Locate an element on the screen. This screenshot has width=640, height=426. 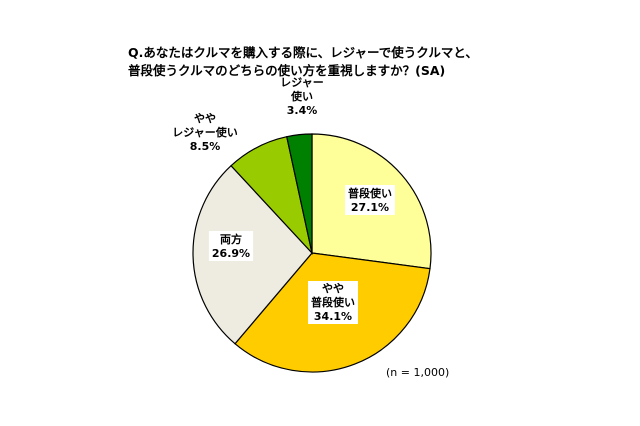
slice-label-3: 両方 26.9% is located at coordinates (231, 246).